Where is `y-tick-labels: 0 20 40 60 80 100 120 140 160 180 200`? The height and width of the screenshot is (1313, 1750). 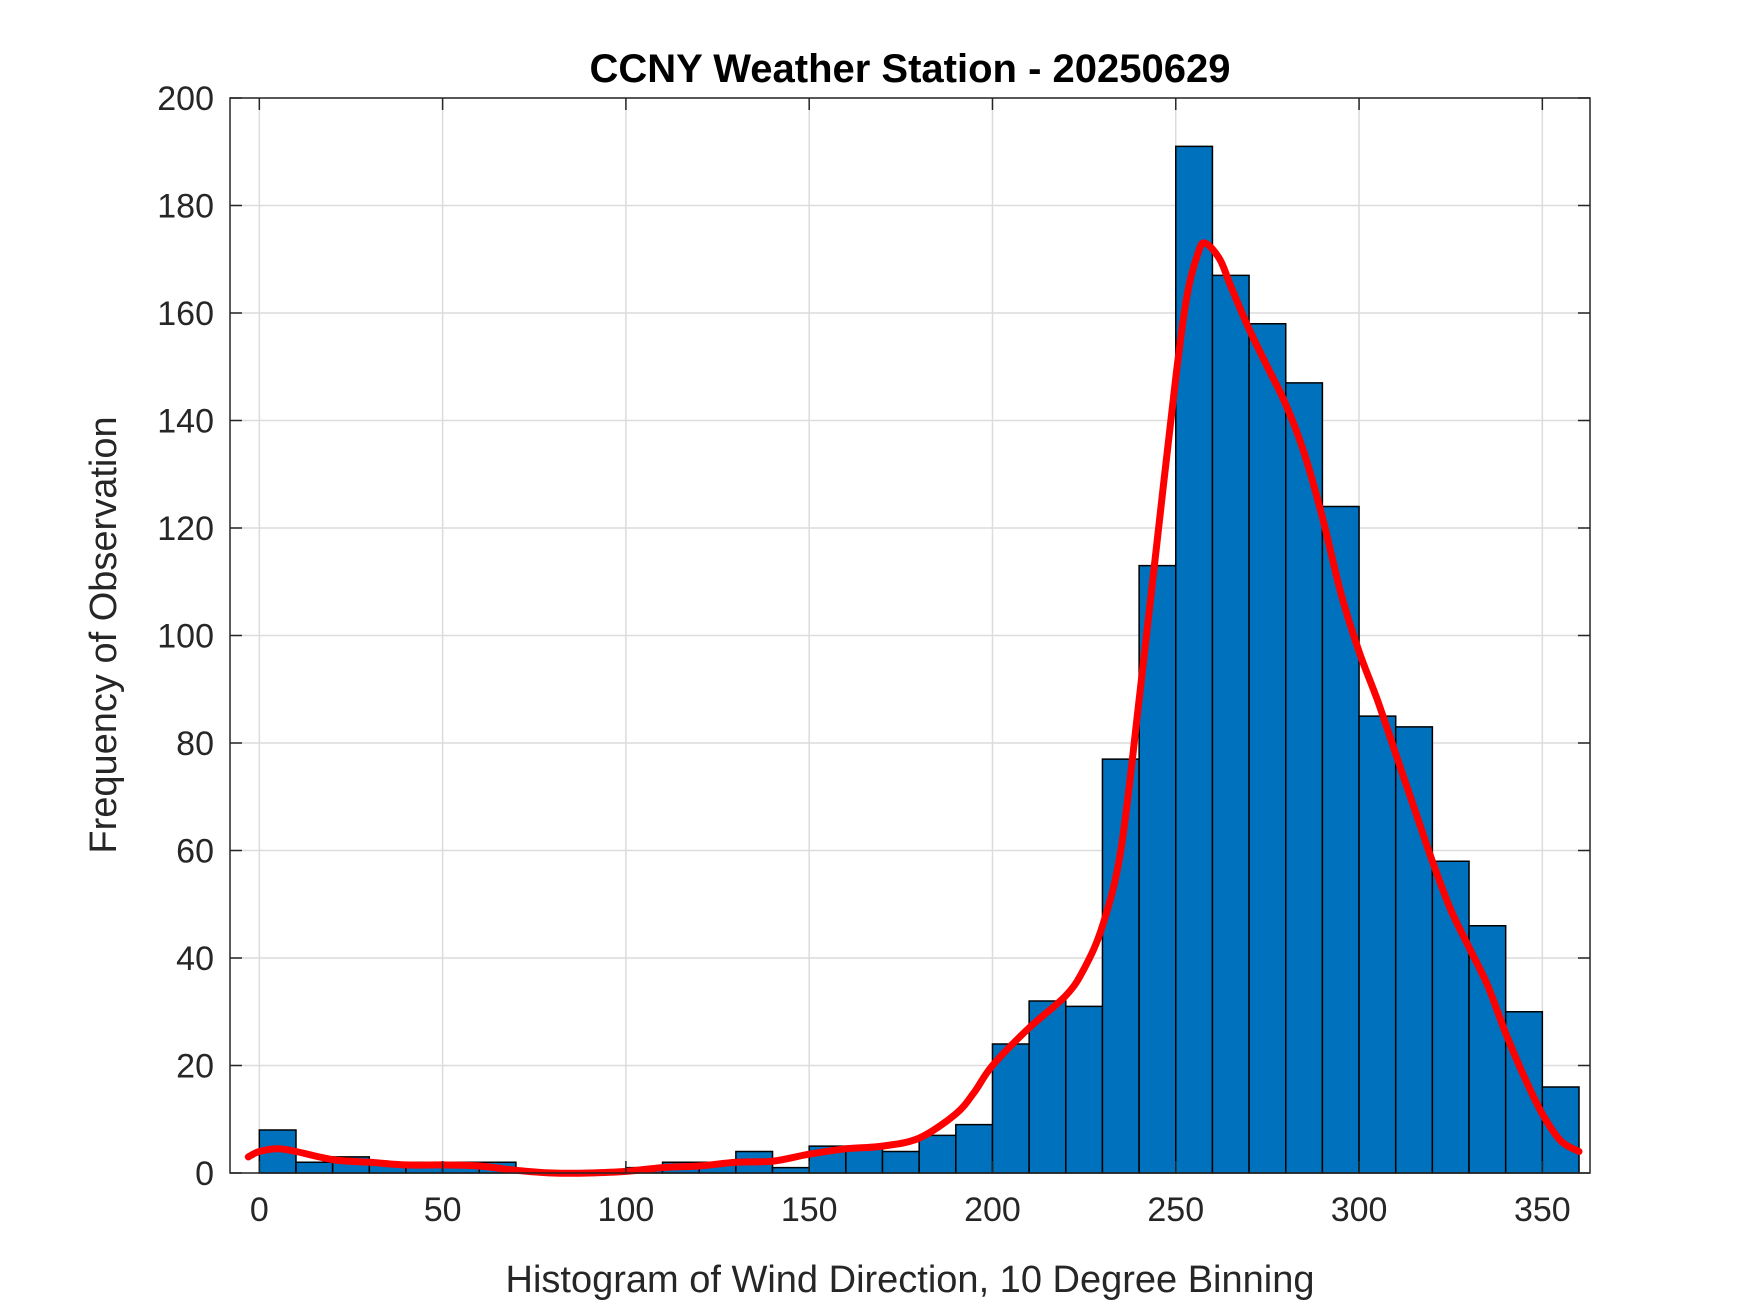 y-tick-labels: 0 20 40 60 80 100 120 140 160 180 200 is located at coordinates (185, 636).